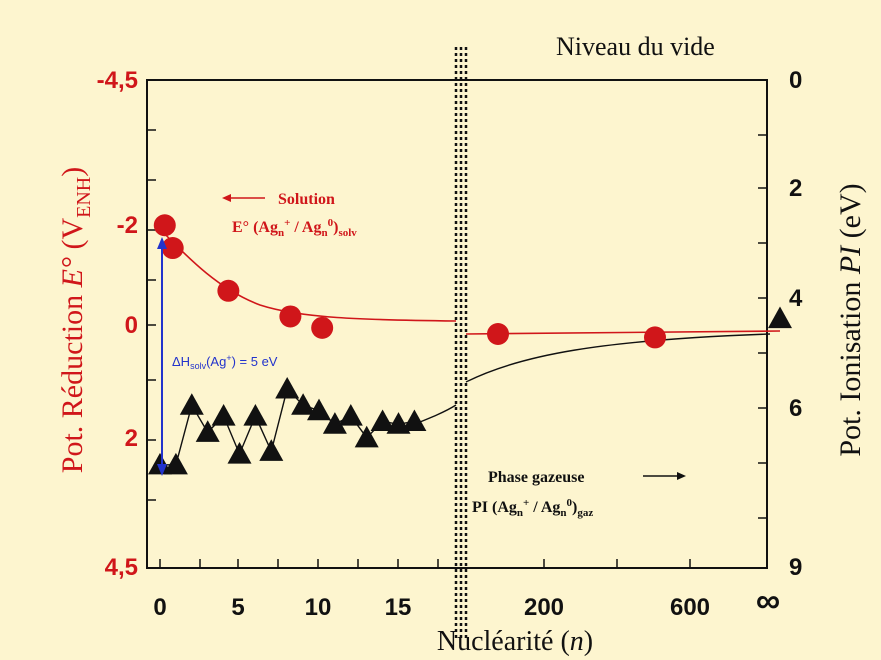  What do you see at coordinates (563, 513) in the screenshot?
I see `gas-formula-sub-n2: n` at bounding box center [563, 513].